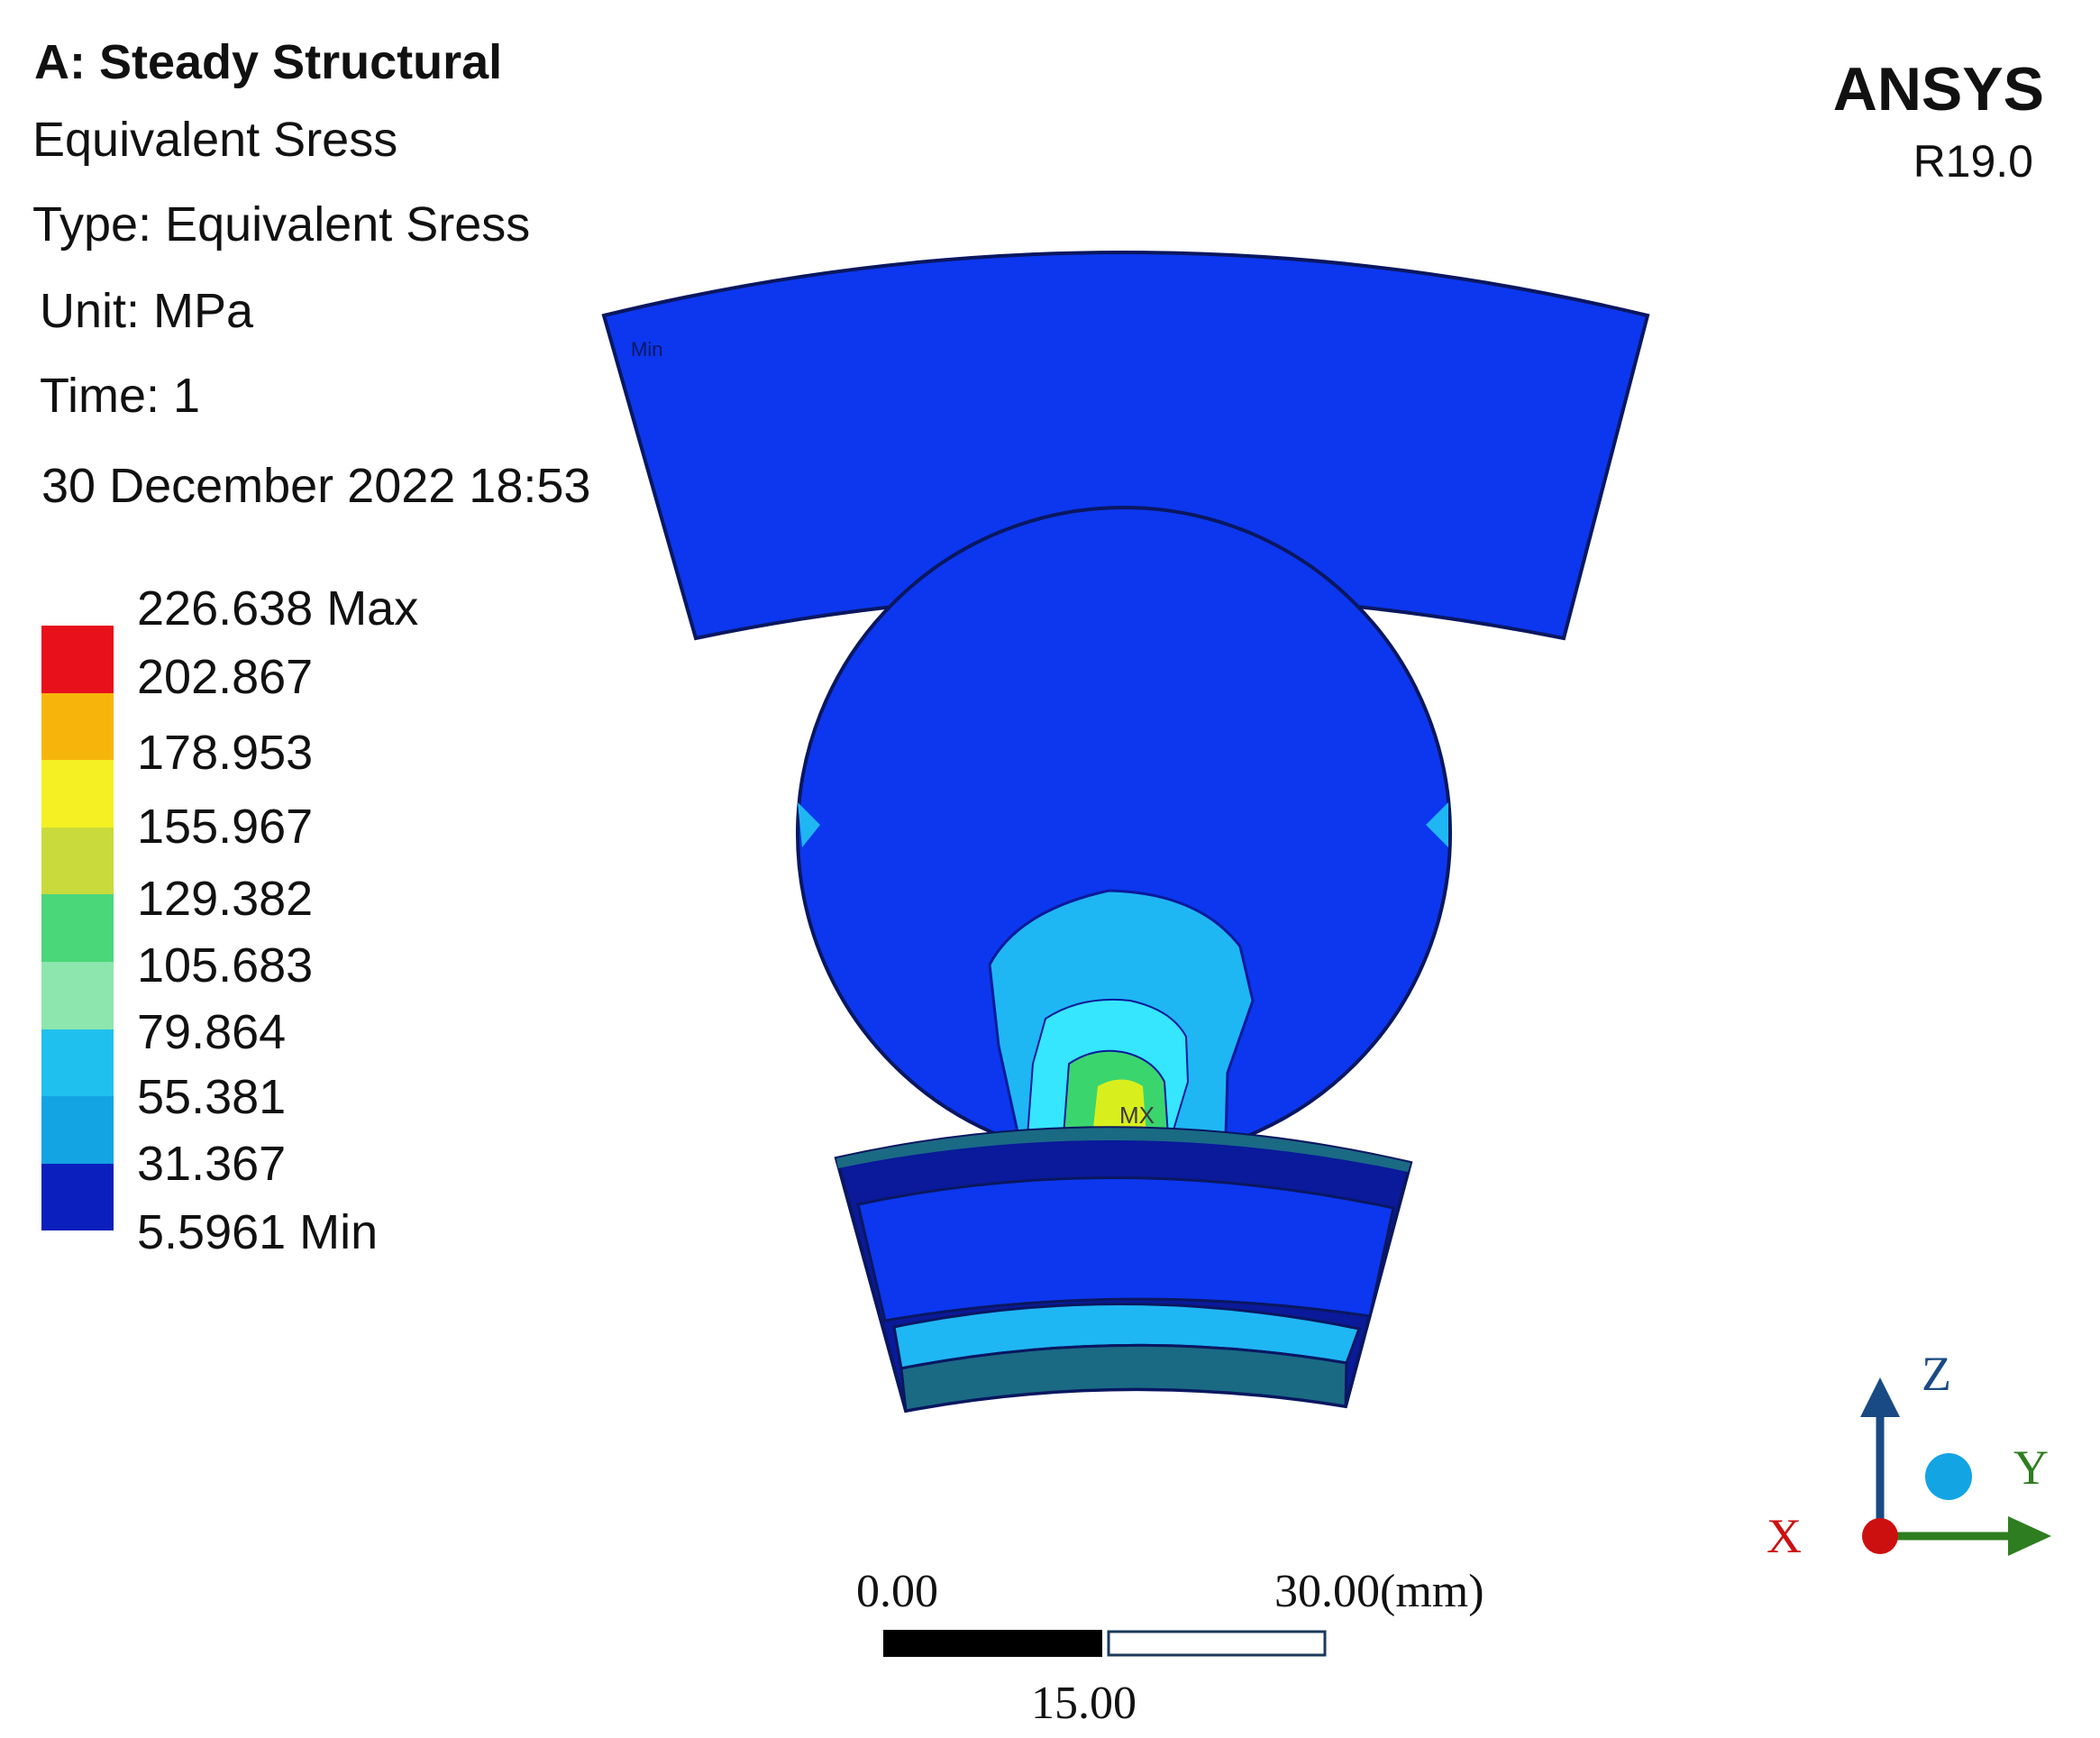  Describe the element at coordinates (1437, 824) in the screenshot. I see `contact-spot-right` at that location.